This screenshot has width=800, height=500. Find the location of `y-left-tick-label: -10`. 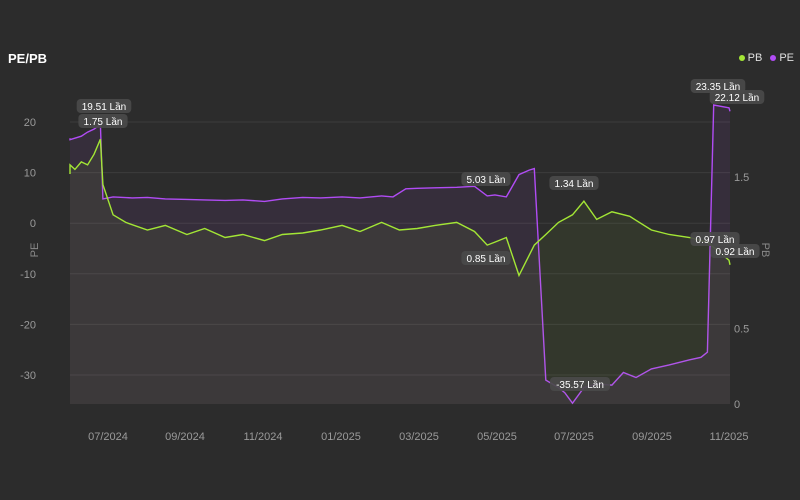

y-left-tick-label: -10 is located at coordinates (28, 275).